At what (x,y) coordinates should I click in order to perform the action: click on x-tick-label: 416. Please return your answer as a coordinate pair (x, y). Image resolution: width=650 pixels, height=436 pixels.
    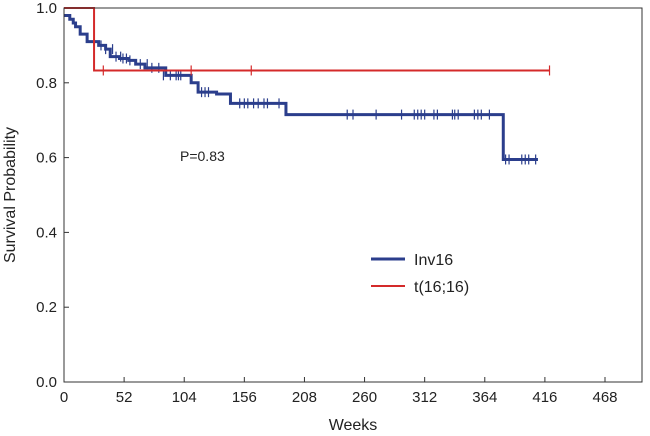
    Looking at the image, I should click on (544, 397).